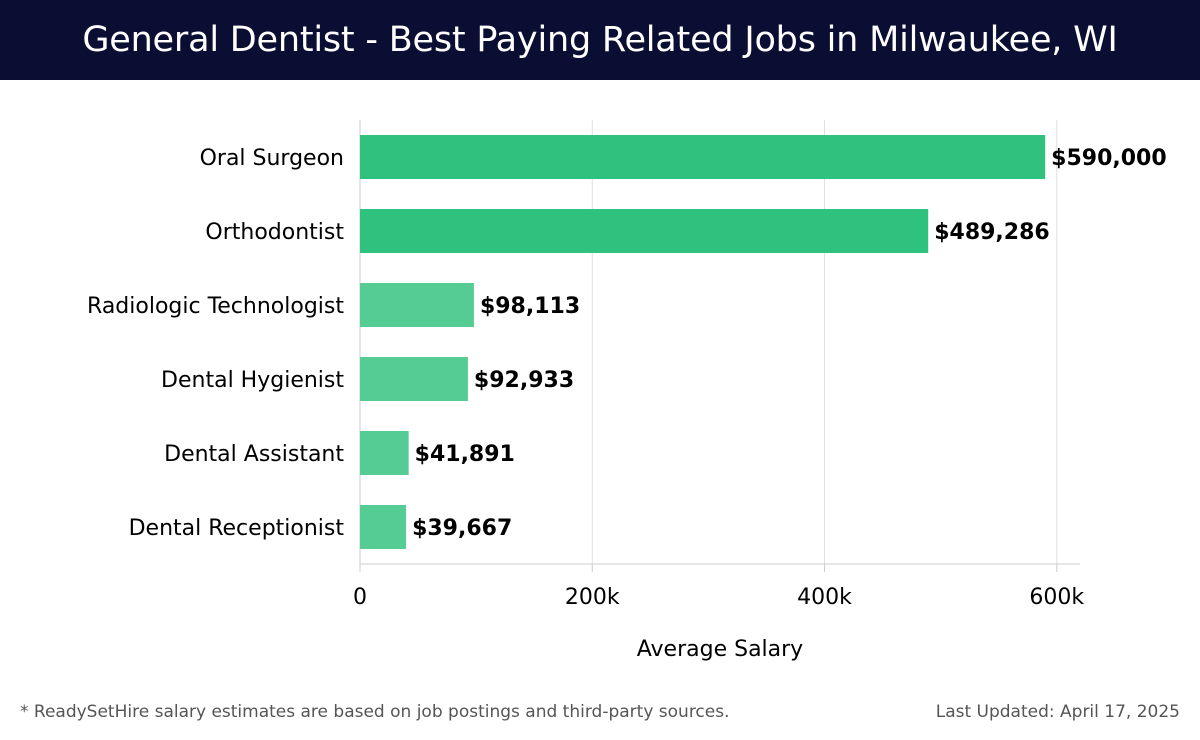 This screenshot has width=1200, height=740. What do you see at coordinates (274, 232) in the screenshot?
I see `category-label: Orthodontist` at bounding box center [274, 232].